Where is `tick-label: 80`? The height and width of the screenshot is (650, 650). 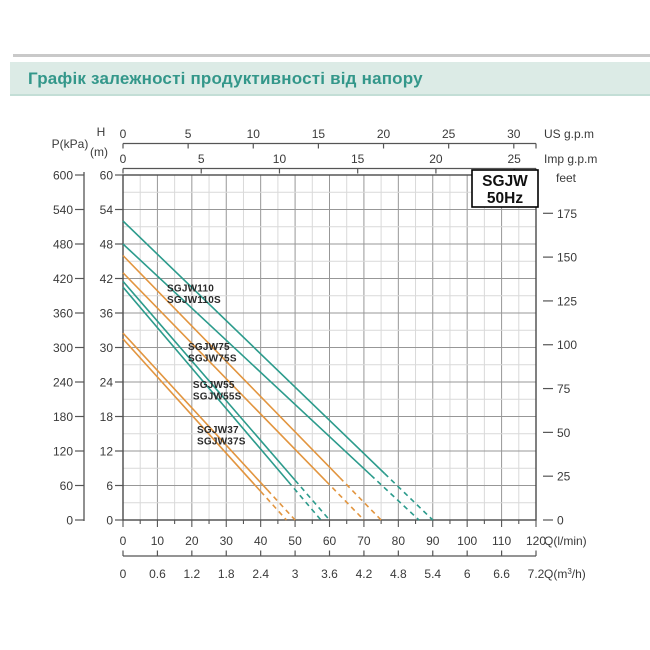 tick-label: 80 is located at coordinates (399, 541).